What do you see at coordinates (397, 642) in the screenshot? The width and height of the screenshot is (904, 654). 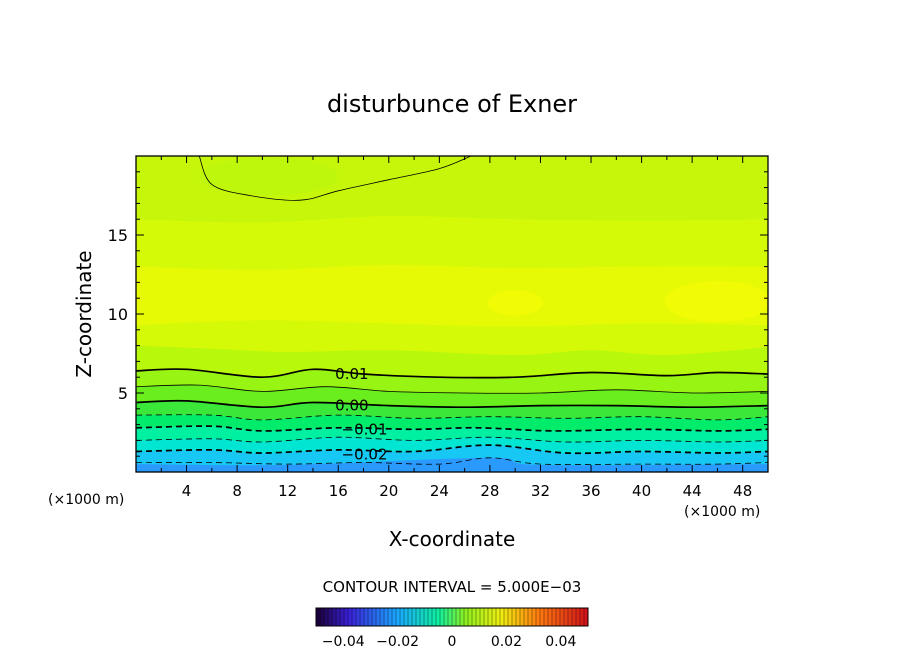 I see `colorbar-tick-label: −0.02` at bounding box center [397, 642].